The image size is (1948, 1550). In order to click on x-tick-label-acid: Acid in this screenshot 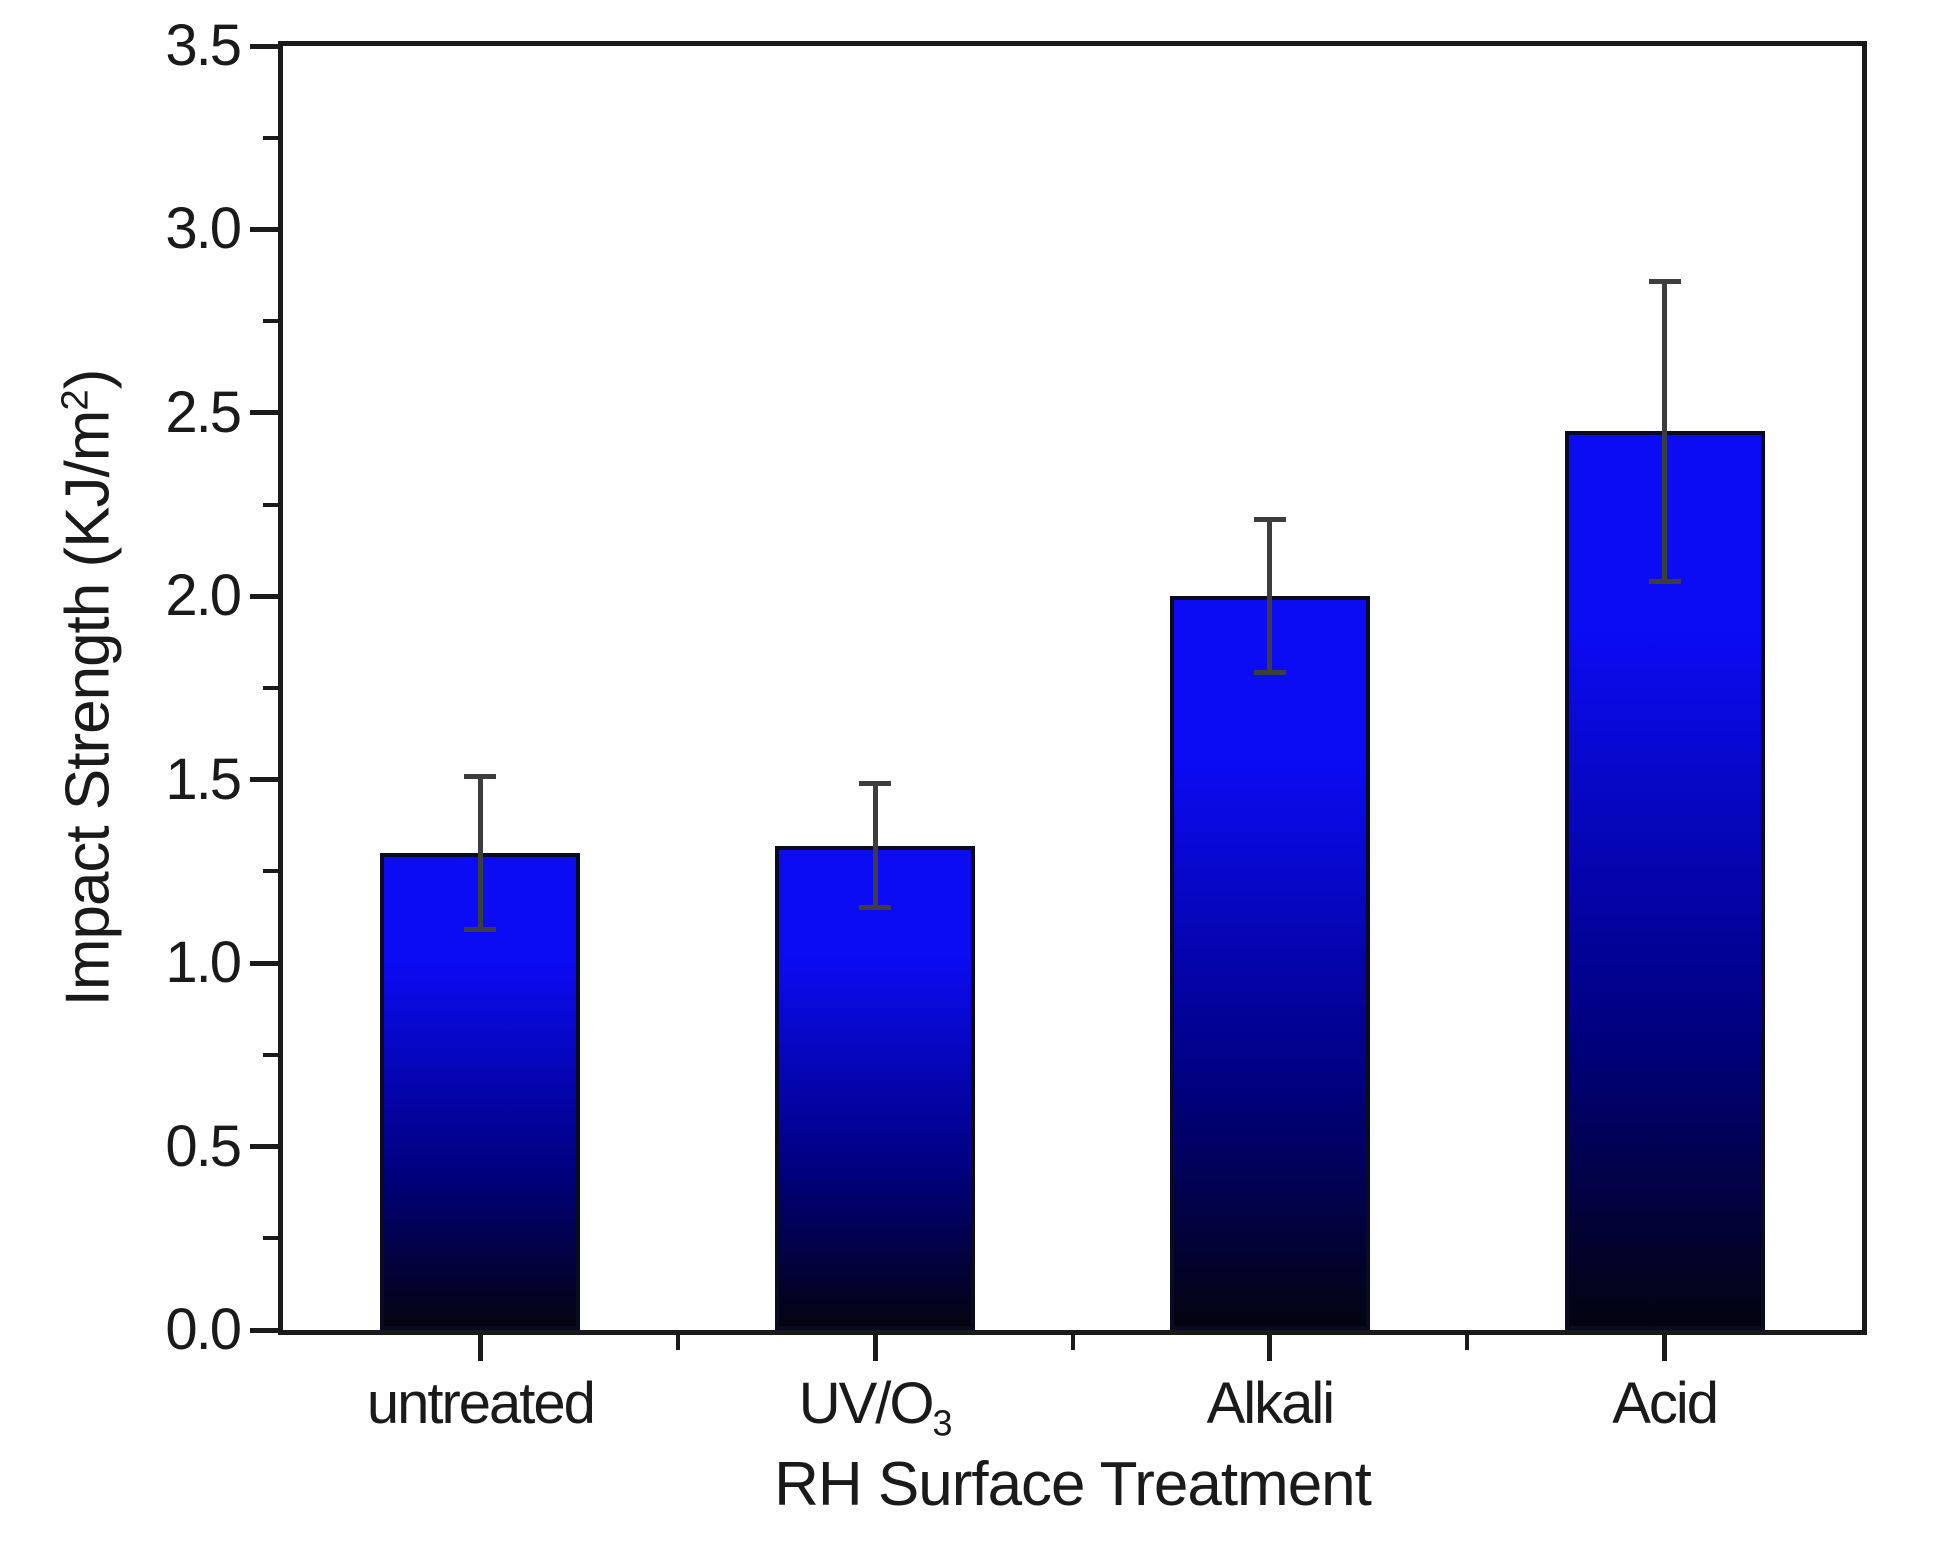, I will do `click(1665, 1403)`.